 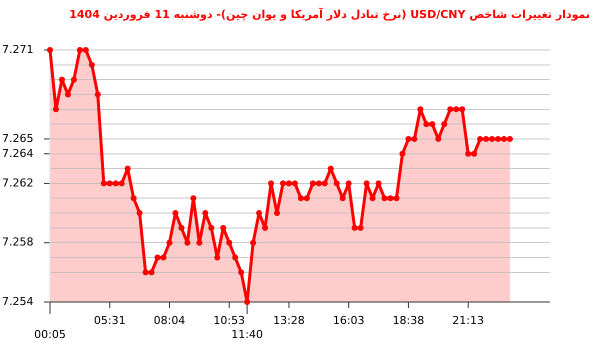 What do you see at coordinates (329, 14) in the screenshot?
I see `chart-title: نمودار تغییرات شاخص USD/CNY (نرخ تبادل دلار آمریکا و یوان چین)- دوشنبه 11 فروردین 1404` at bounding box center [329, 14].